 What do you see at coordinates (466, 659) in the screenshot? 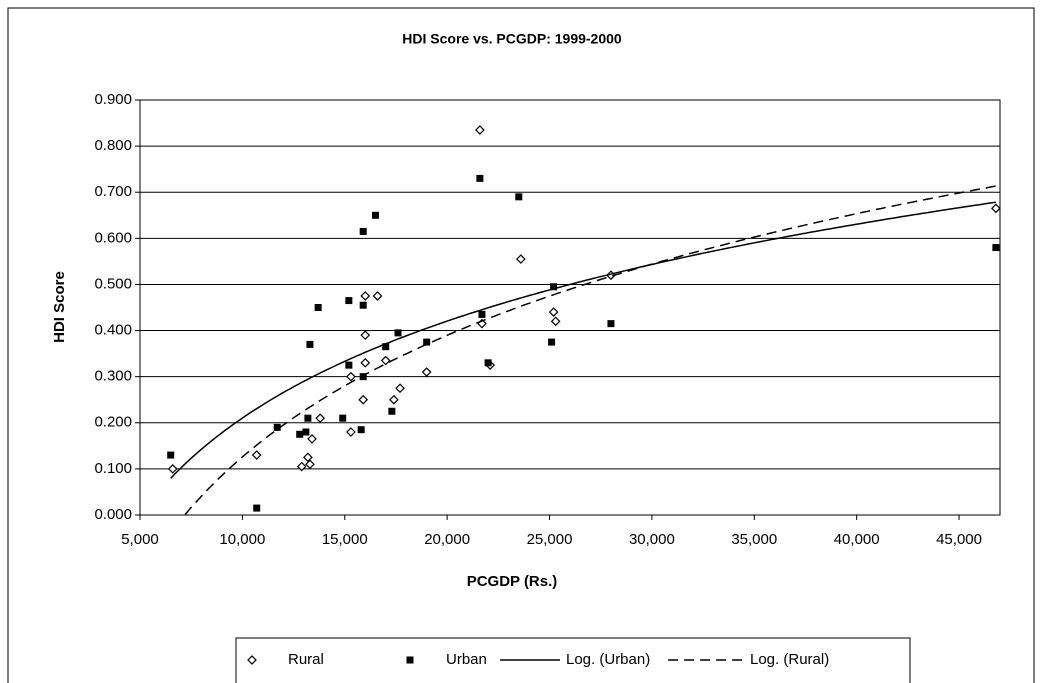
I see `legend-label: Urban` at bounding box center [466, 659].